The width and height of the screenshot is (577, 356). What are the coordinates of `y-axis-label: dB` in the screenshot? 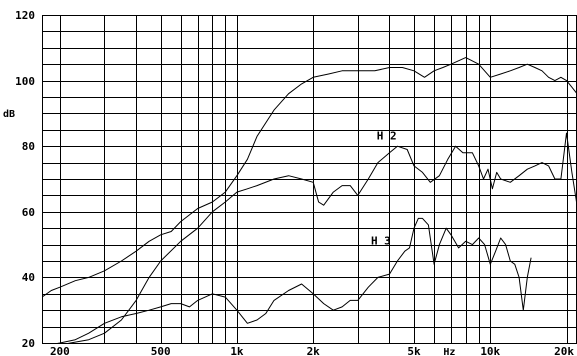 It's located at (9, 114).